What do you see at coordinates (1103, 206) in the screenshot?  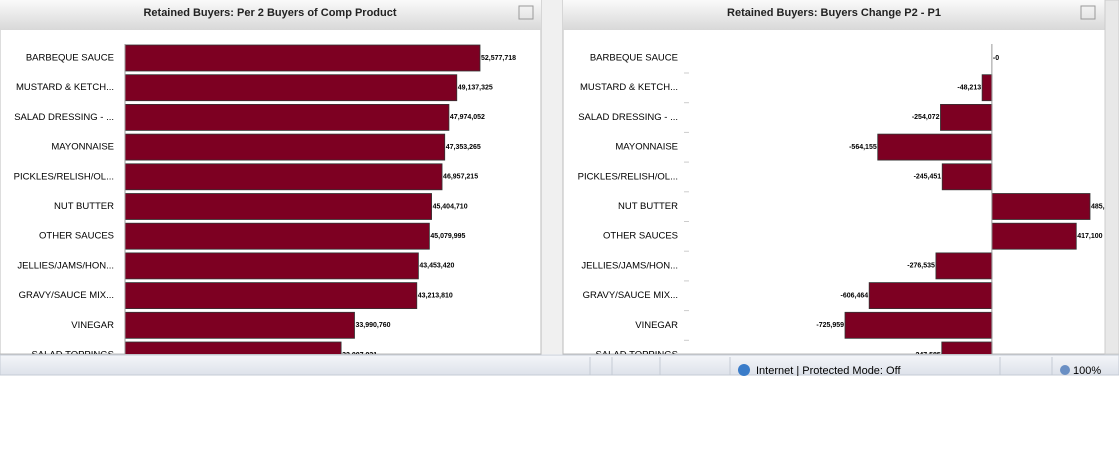 I see `value-label: 485,000` at bounding box center [1103, 206].